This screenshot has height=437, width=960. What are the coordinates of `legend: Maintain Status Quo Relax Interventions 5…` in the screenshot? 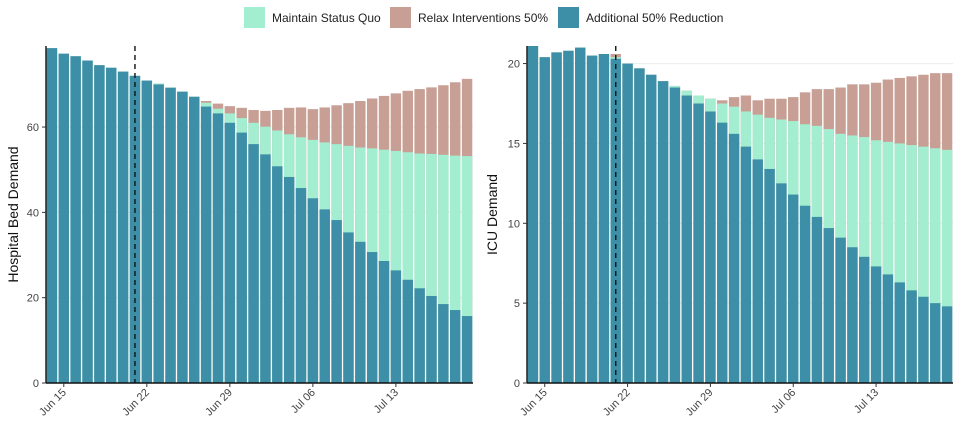 It's located at (483, 17).